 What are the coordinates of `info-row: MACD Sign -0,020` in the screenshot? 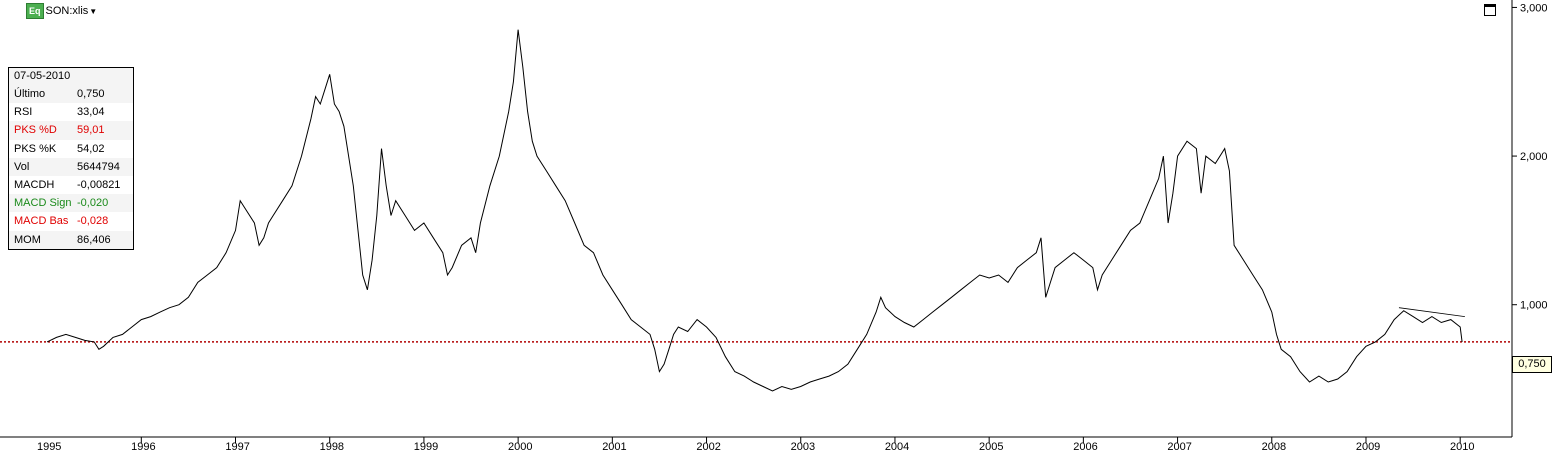 It's located at (71, 203).